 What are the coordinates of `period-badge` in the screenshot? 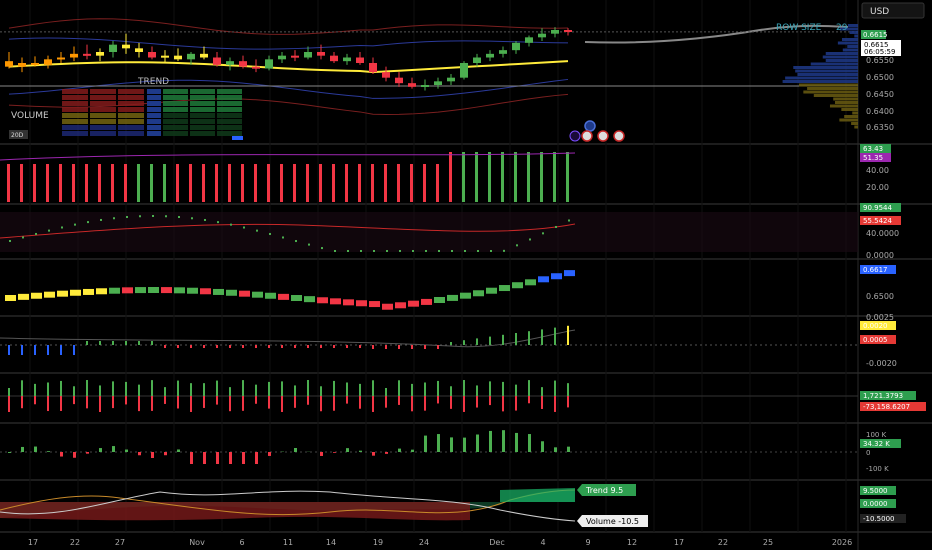 It's located at (18, 134).